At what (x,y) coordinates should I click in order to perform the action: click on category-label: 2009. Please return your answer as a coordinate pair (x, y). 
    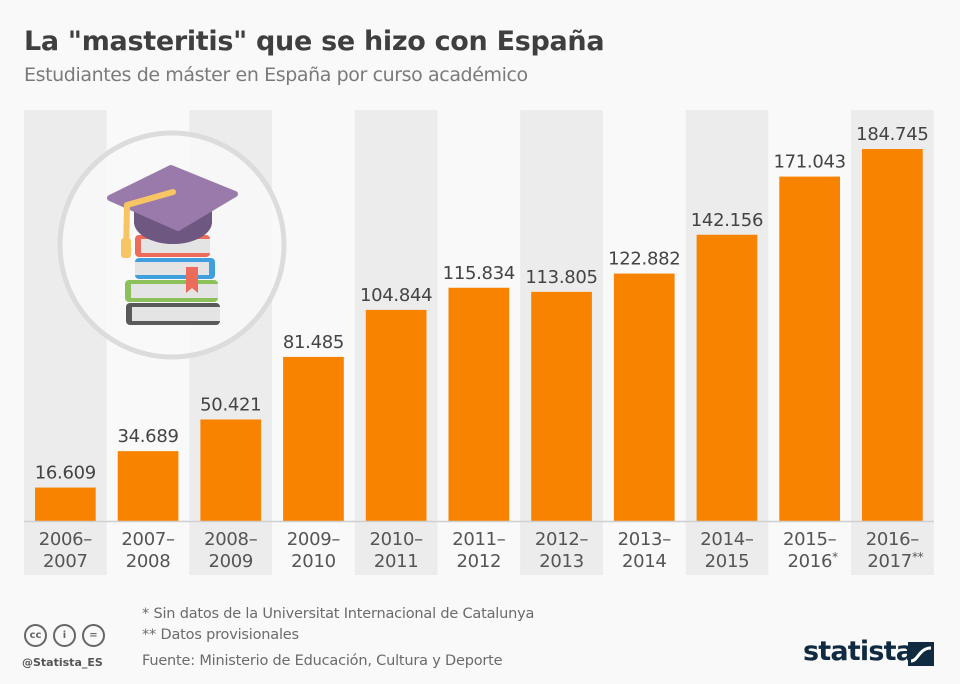
    Looking at the image, I should click on (230, 561).